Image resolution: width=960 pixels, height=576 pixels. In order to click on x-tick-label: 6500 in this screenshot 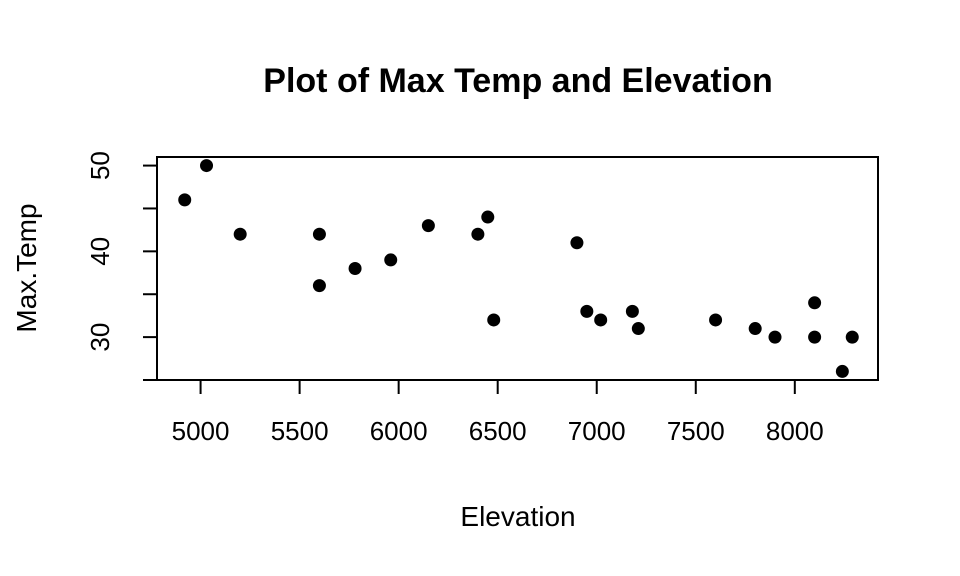, I will do `click(498, 431)`.